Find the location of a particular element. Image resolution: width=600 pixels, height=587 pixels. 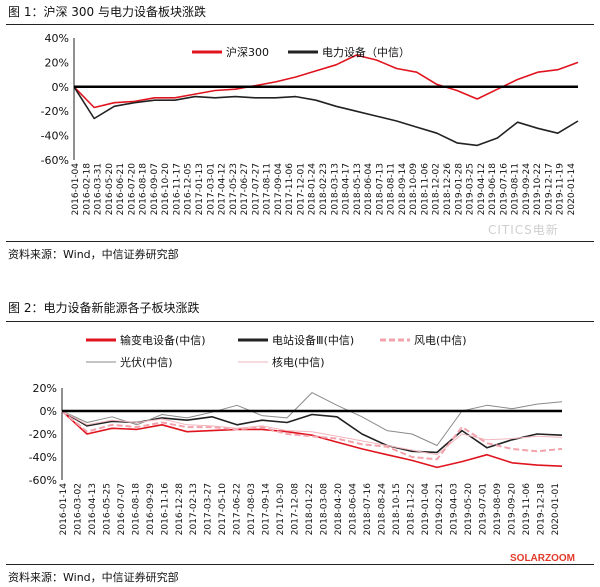

x-tick-label: 2017-12-08 is located at coordinates (296, 509).